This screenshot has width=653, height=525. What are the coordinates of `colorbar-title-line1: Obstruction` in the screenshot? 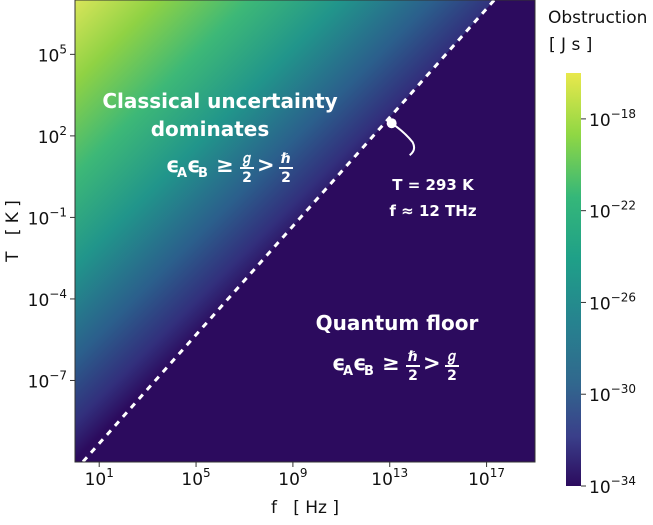 It's located at (597, 18).